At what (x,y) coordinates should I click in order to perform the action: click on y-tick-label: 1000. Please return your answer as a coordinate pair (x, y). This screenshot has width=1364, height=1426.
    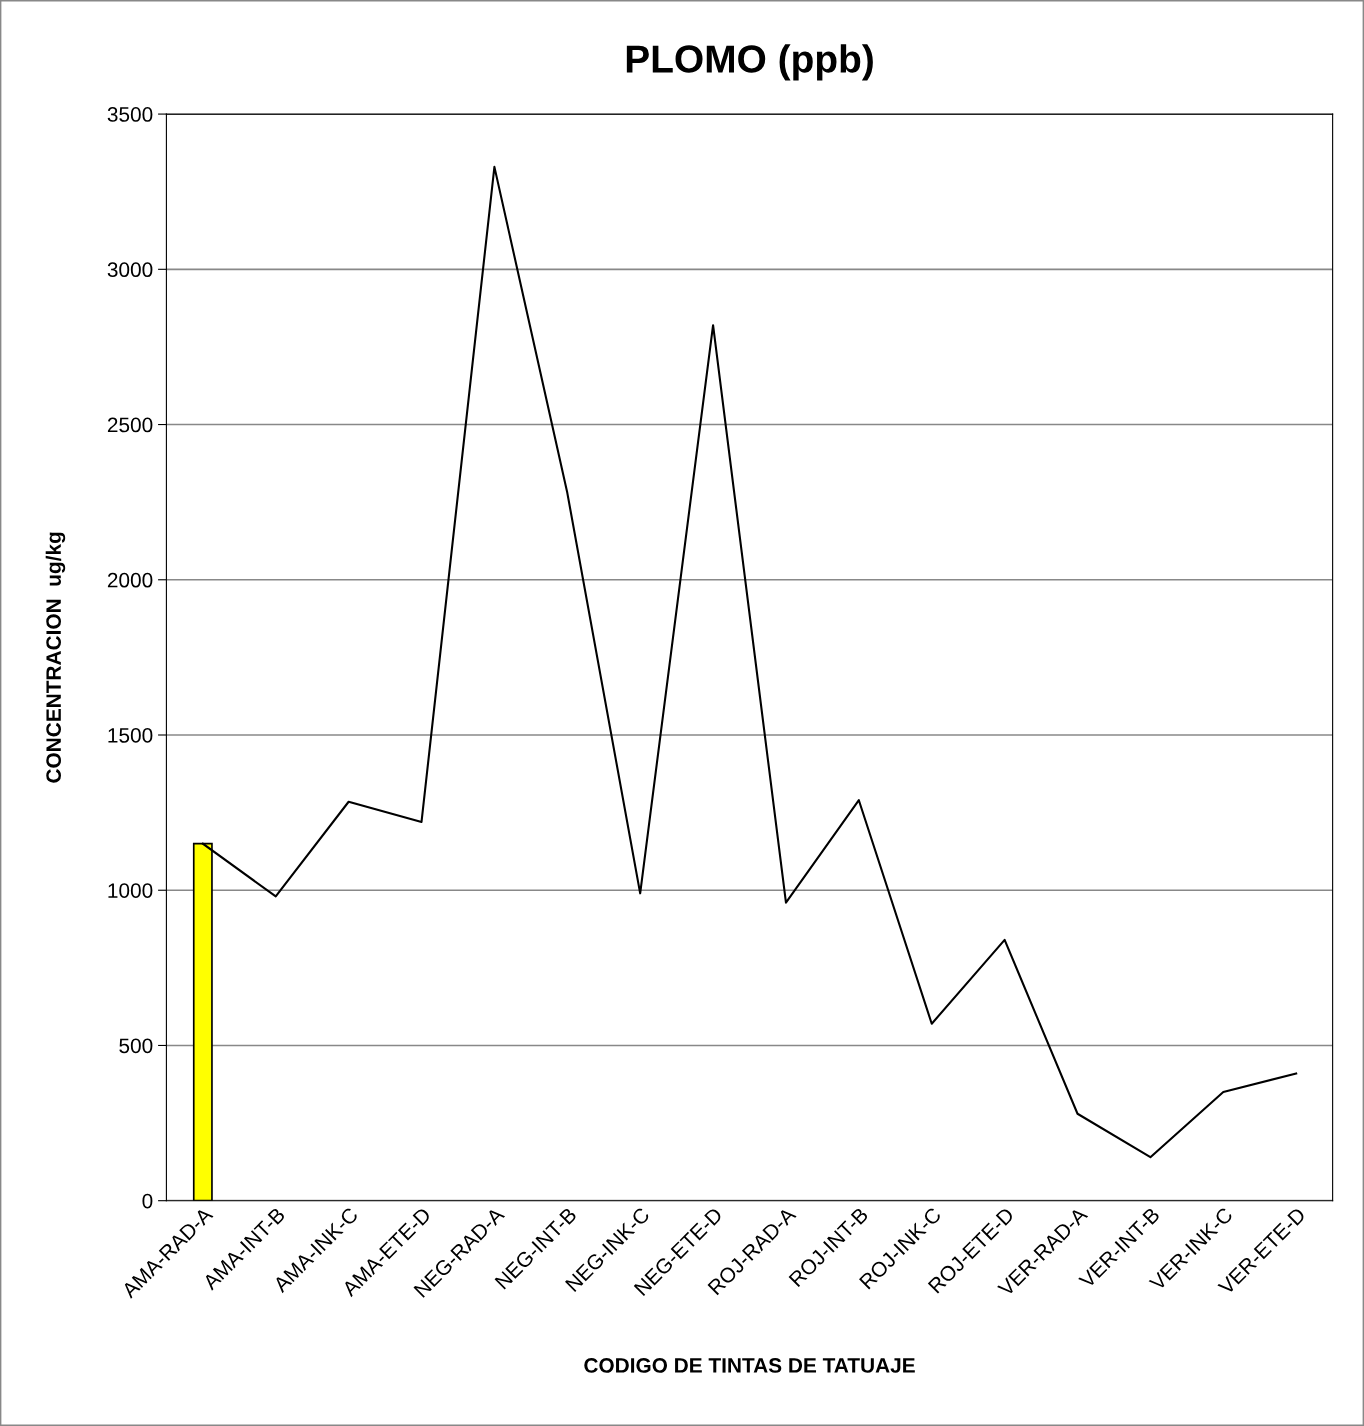
    Looking at the image, I should click on (130, 890).